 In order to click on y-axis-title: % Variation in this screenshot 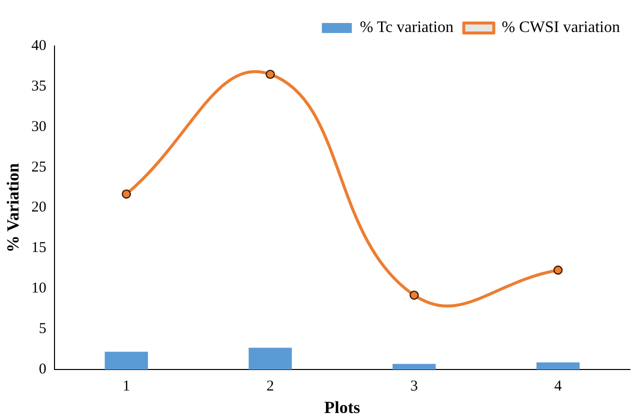, I will do `click(13, 207)`.